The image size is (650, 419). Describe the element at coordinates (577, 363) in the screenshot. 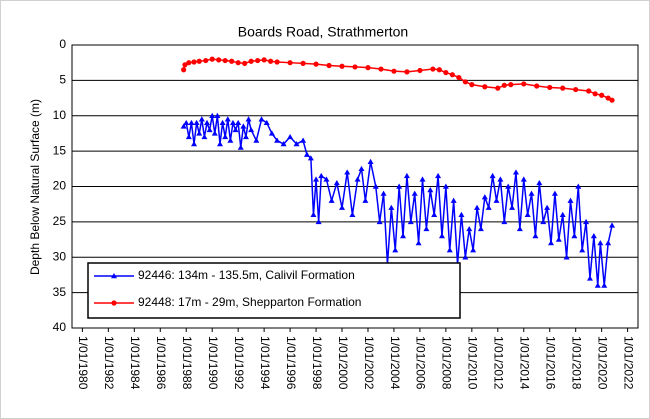

I see `x-tick-label: 1/01/2018` at that location.